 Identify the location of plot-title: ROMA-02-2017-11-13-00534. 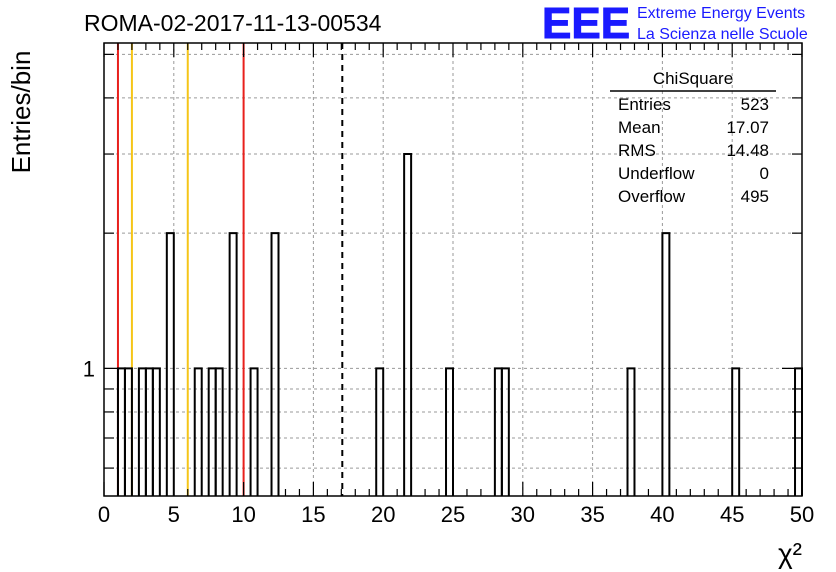
(233, 23).